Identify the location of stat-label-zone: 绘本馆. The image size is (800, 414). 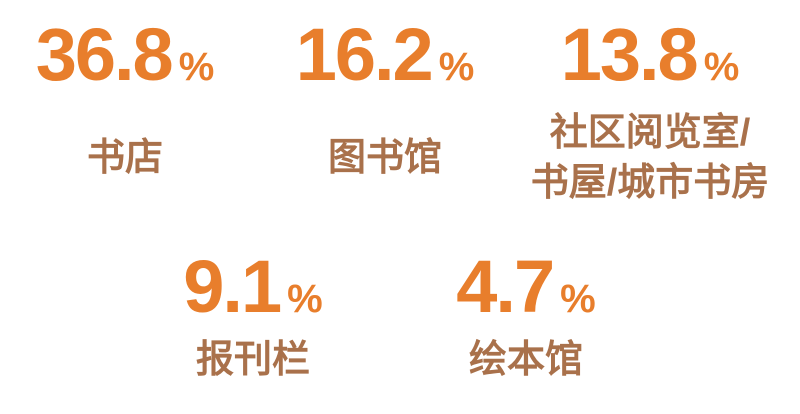
(526, 360).